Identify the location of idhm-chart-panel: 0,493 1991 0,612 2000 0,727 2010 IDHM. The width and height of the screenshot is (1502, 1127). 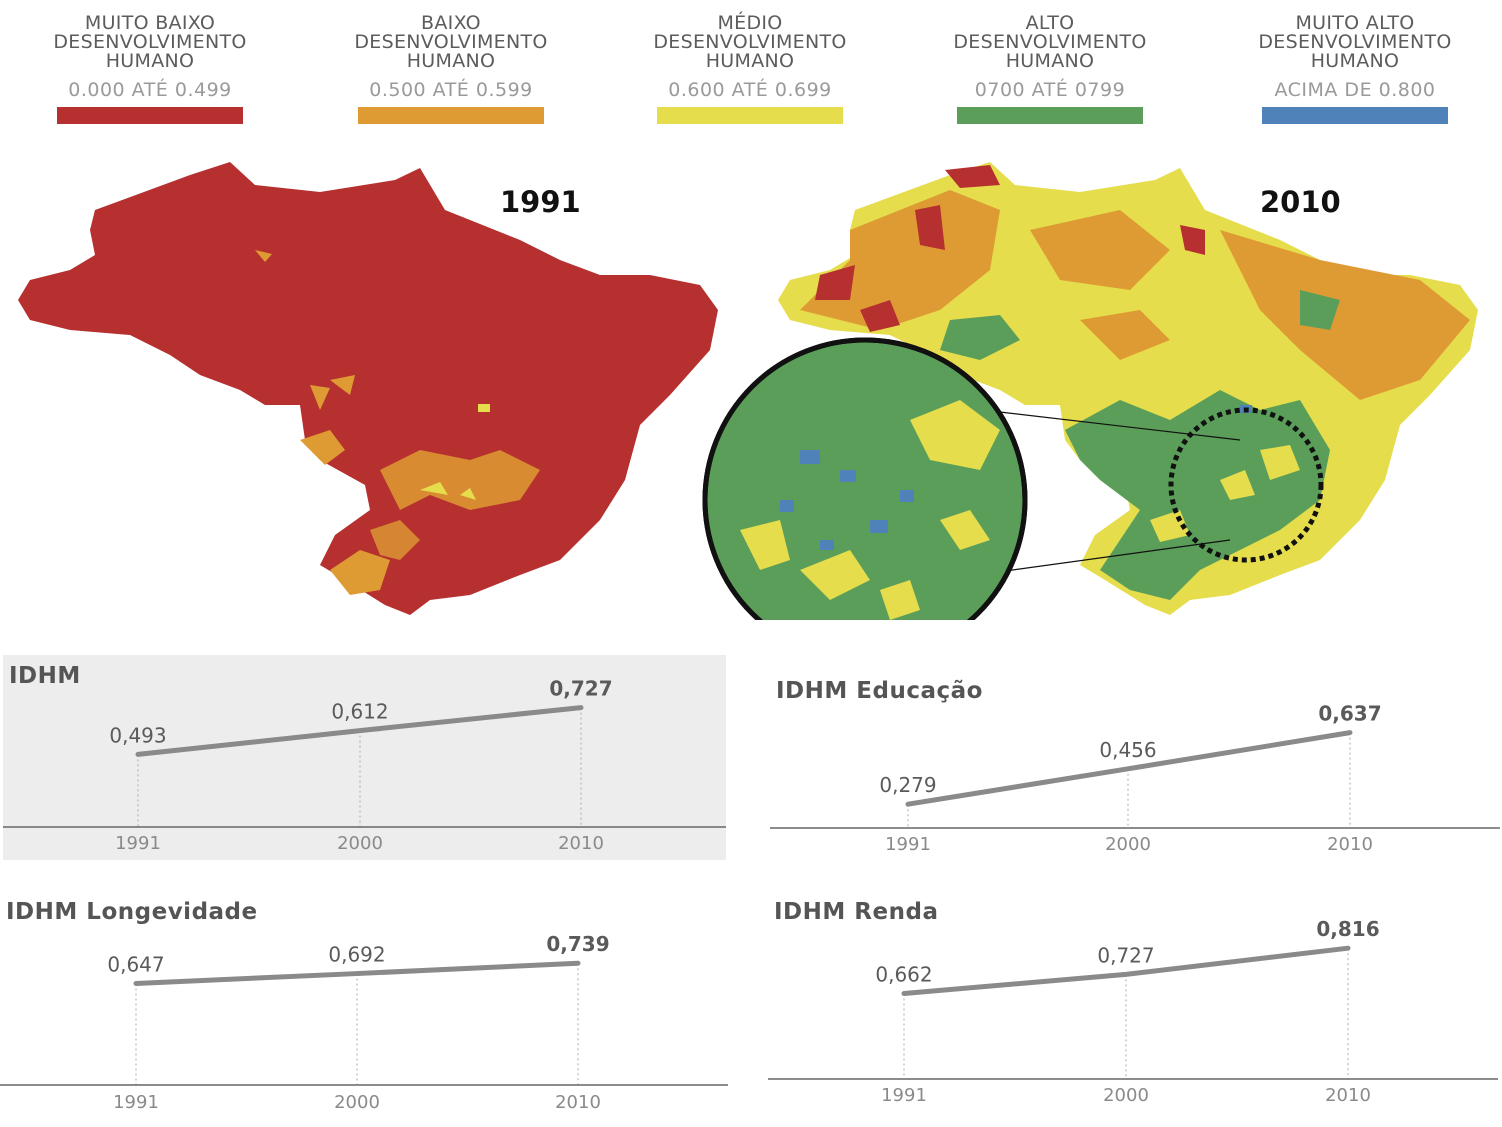
(364, 757).